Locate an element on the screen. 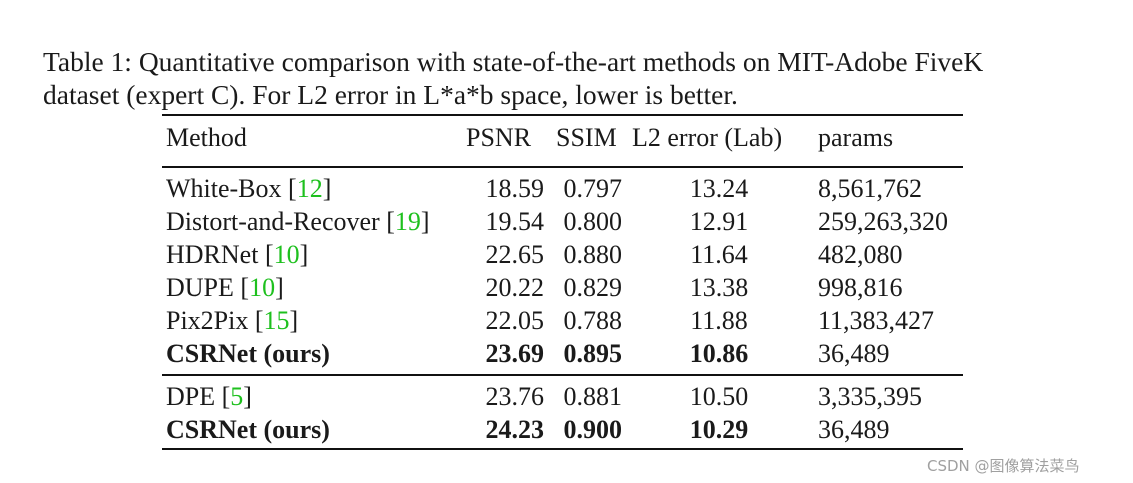 The height and width of the screenshot is (483, 1133). citation-link: 5 is located at coordinates (237, 396).